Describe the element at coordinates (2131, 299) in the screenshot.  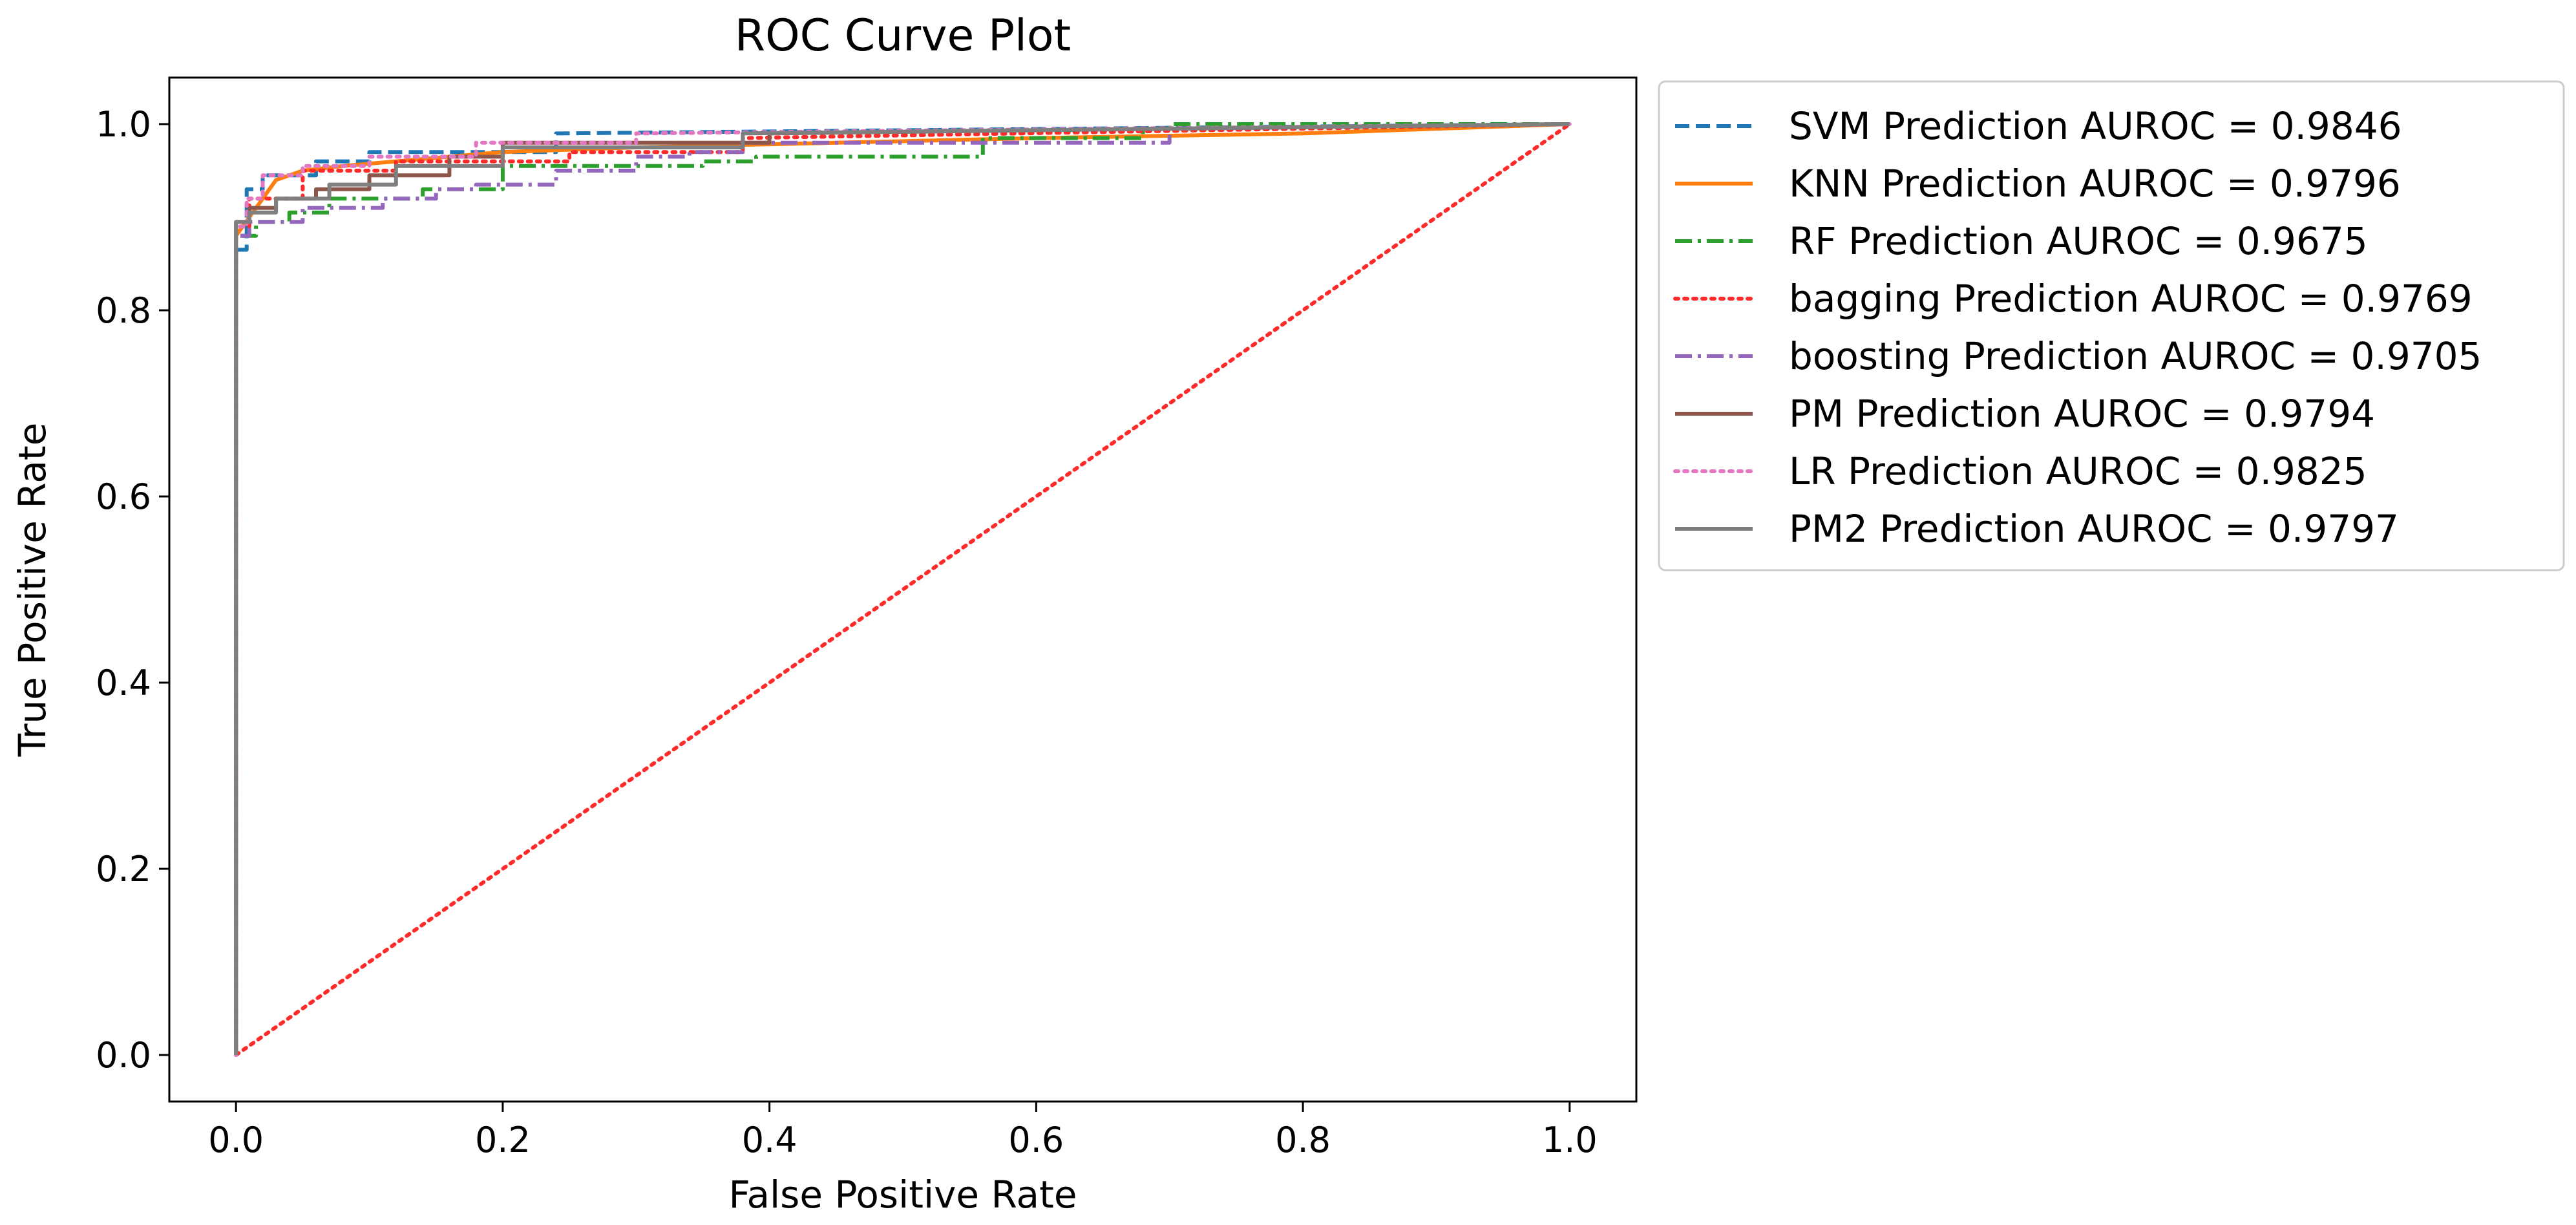
I see `legend-label-bagging: bagging Prediction AUROC = 0.9769` at that location.